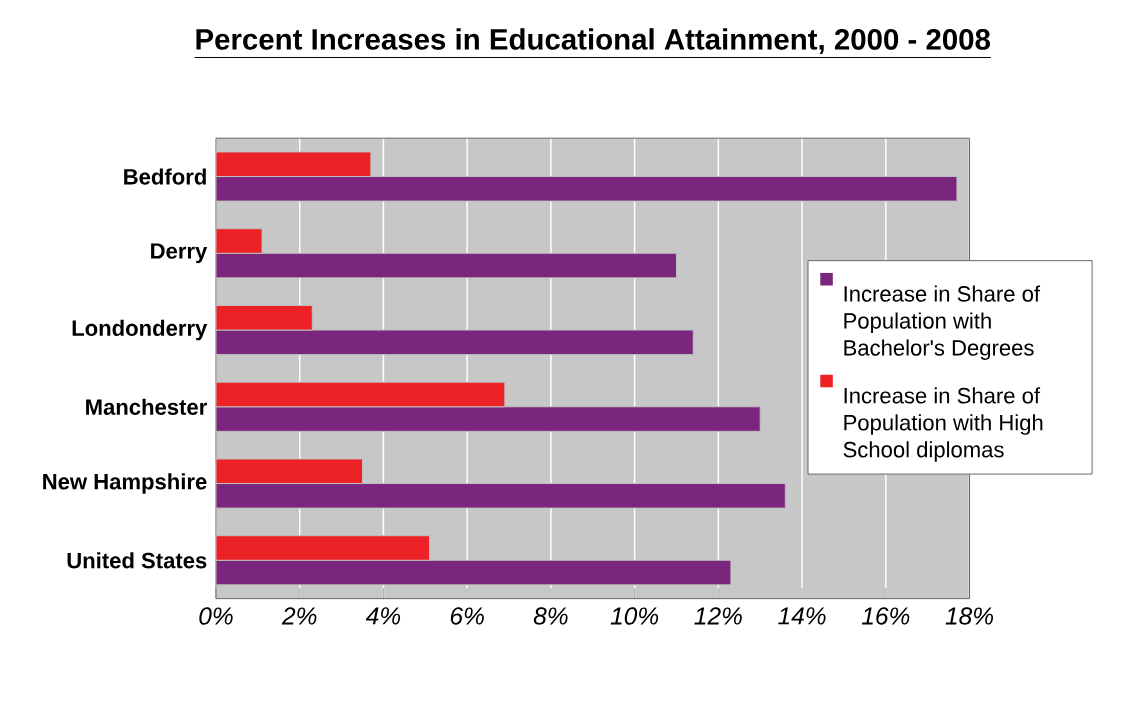  Describe the element at coordinates (146, 406) in the screenshot. I see `y-tick-label: Manchester` at that location.